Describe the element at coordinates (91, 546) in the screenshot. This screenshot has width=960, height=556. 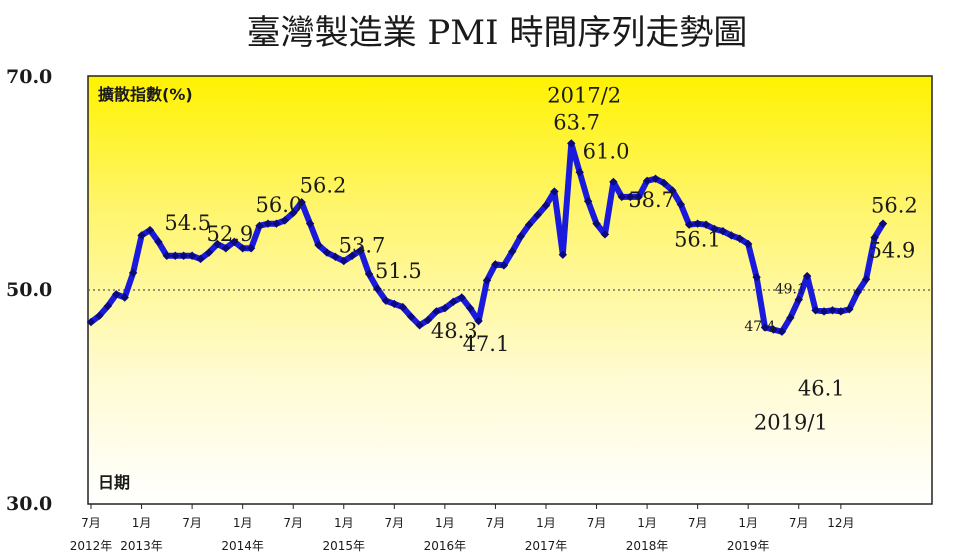
I see `x-tick-year: 2012年` at that location.